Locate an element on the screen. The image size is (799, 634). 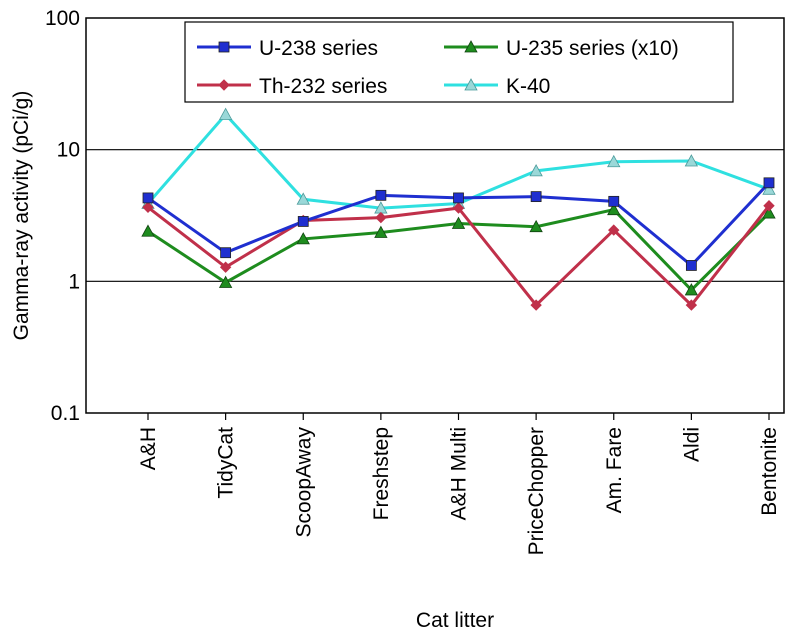
x-tick-label: Bentonite is located at coordinates (769, 471).